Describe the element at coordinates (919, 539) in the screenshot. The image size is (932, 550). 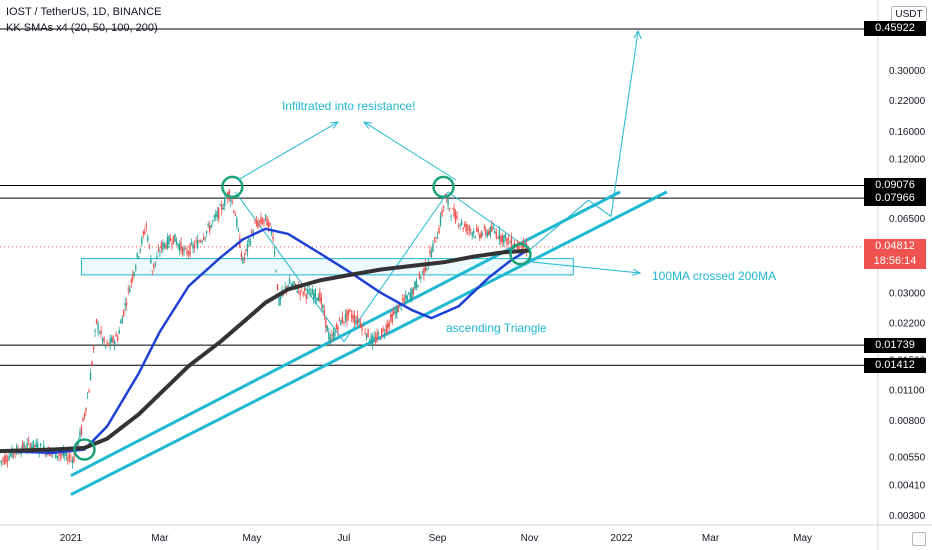
I see `settings-corner-icon` at that location.